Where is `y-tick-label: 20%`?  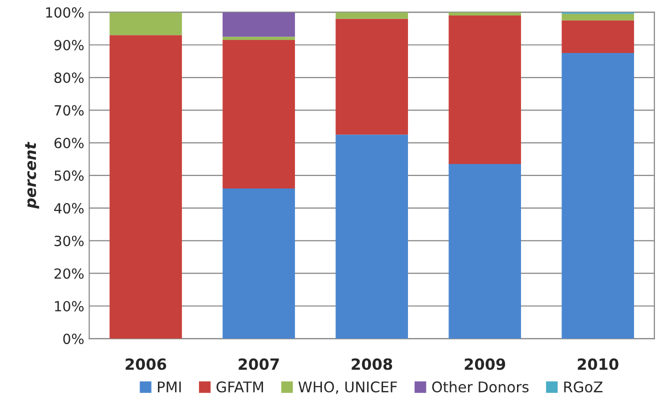 y-tick-label: 20% is located at coordinates (69, 273).